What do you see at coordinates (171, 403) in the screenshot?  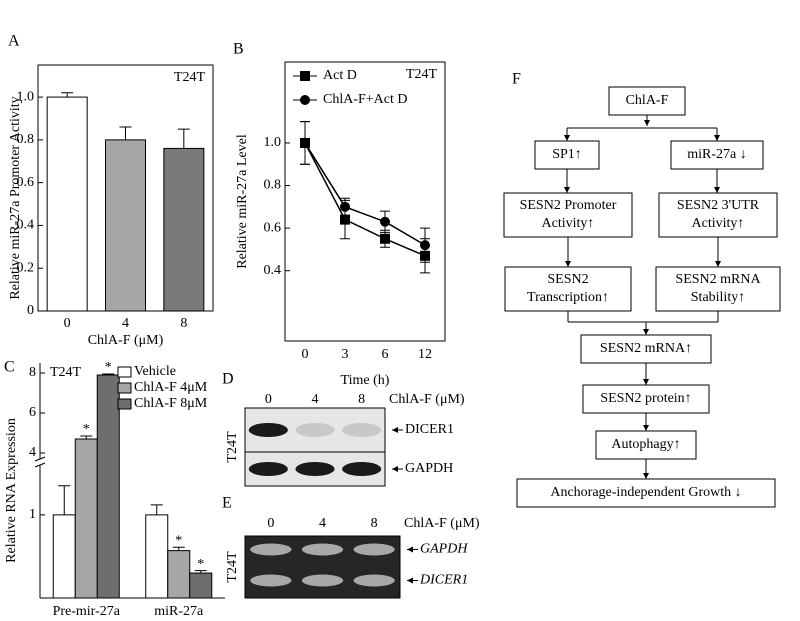 I see `legend-label: ChlA-F 8μM` at bounding box center [171, 403].